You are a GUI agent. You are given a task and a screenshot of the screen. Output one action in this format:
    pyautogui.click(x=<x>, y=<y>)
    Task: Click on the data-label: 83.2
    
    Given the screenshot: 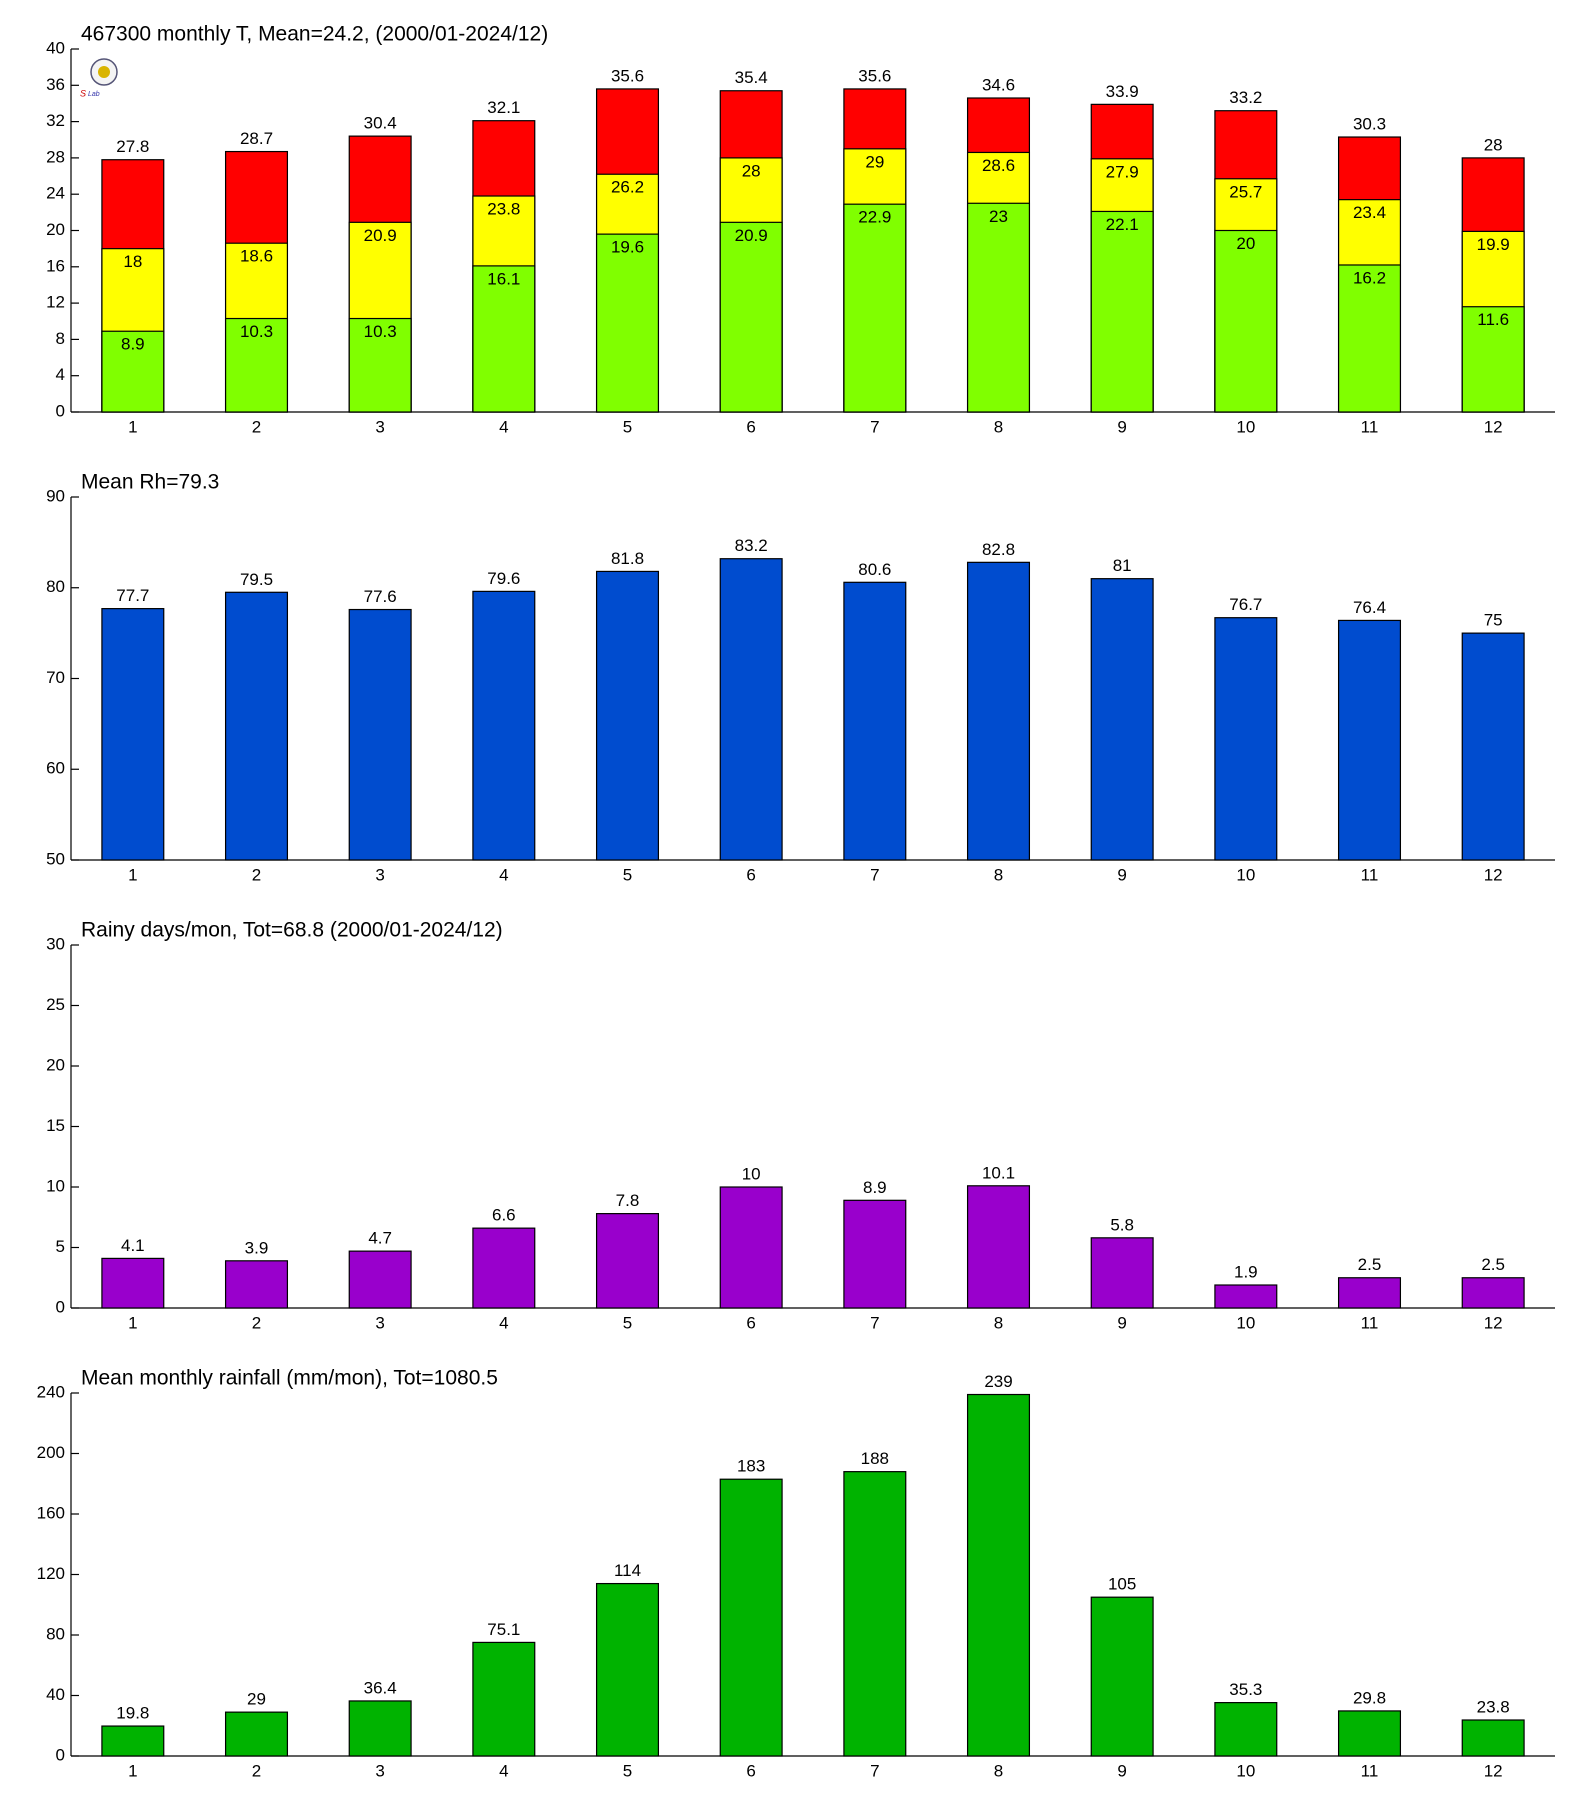 What is the action you would take?
    pyautogui.click(x=751, y=545)
    